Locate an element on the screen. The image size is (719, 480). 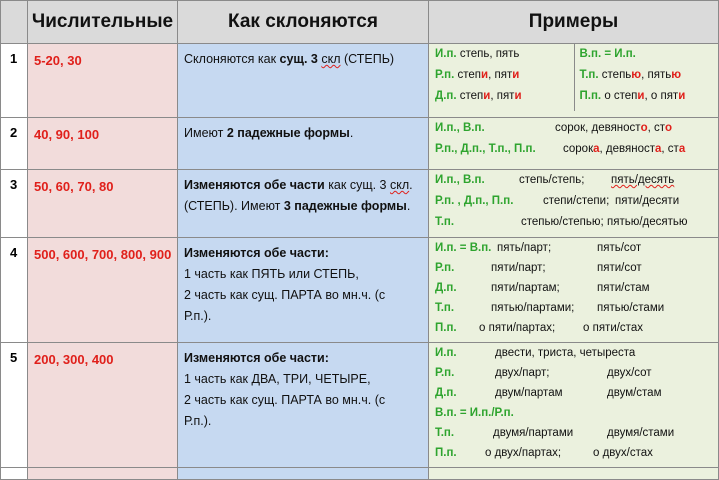
row-number: 1 is located at coordinates (14, 80).